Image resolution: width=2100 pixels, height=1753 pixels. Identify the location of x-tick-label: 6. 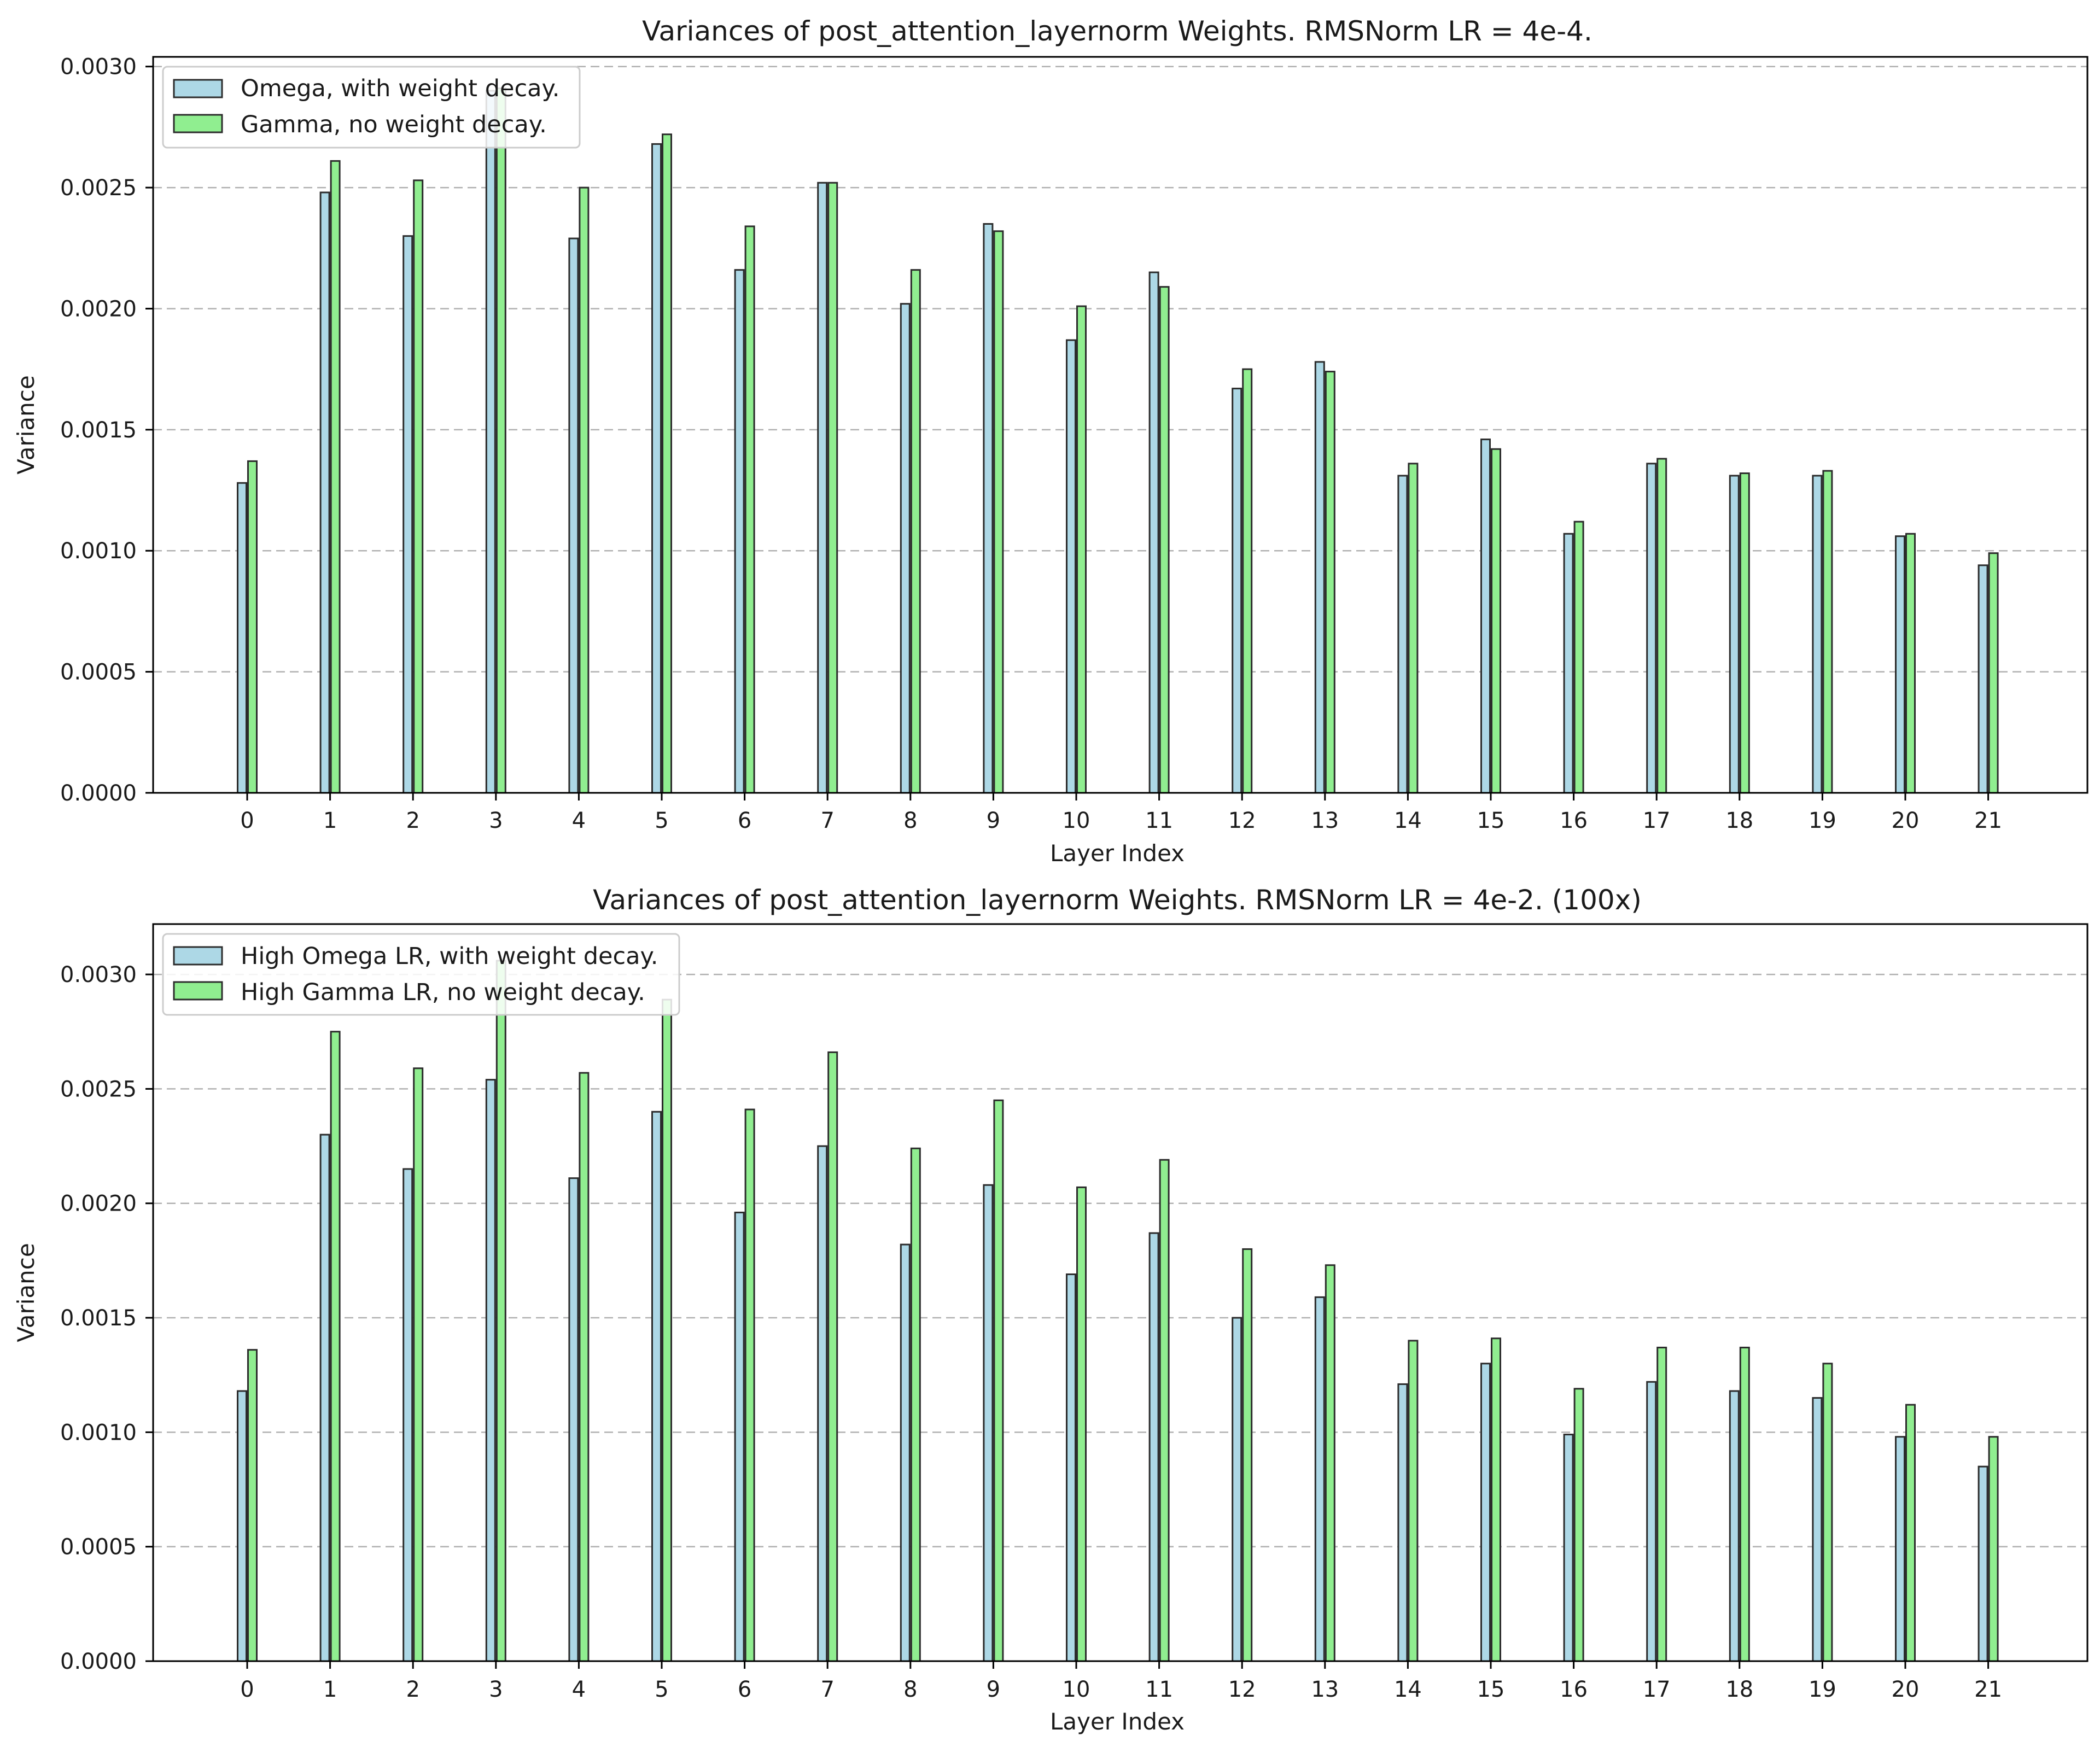
(744, 1689).